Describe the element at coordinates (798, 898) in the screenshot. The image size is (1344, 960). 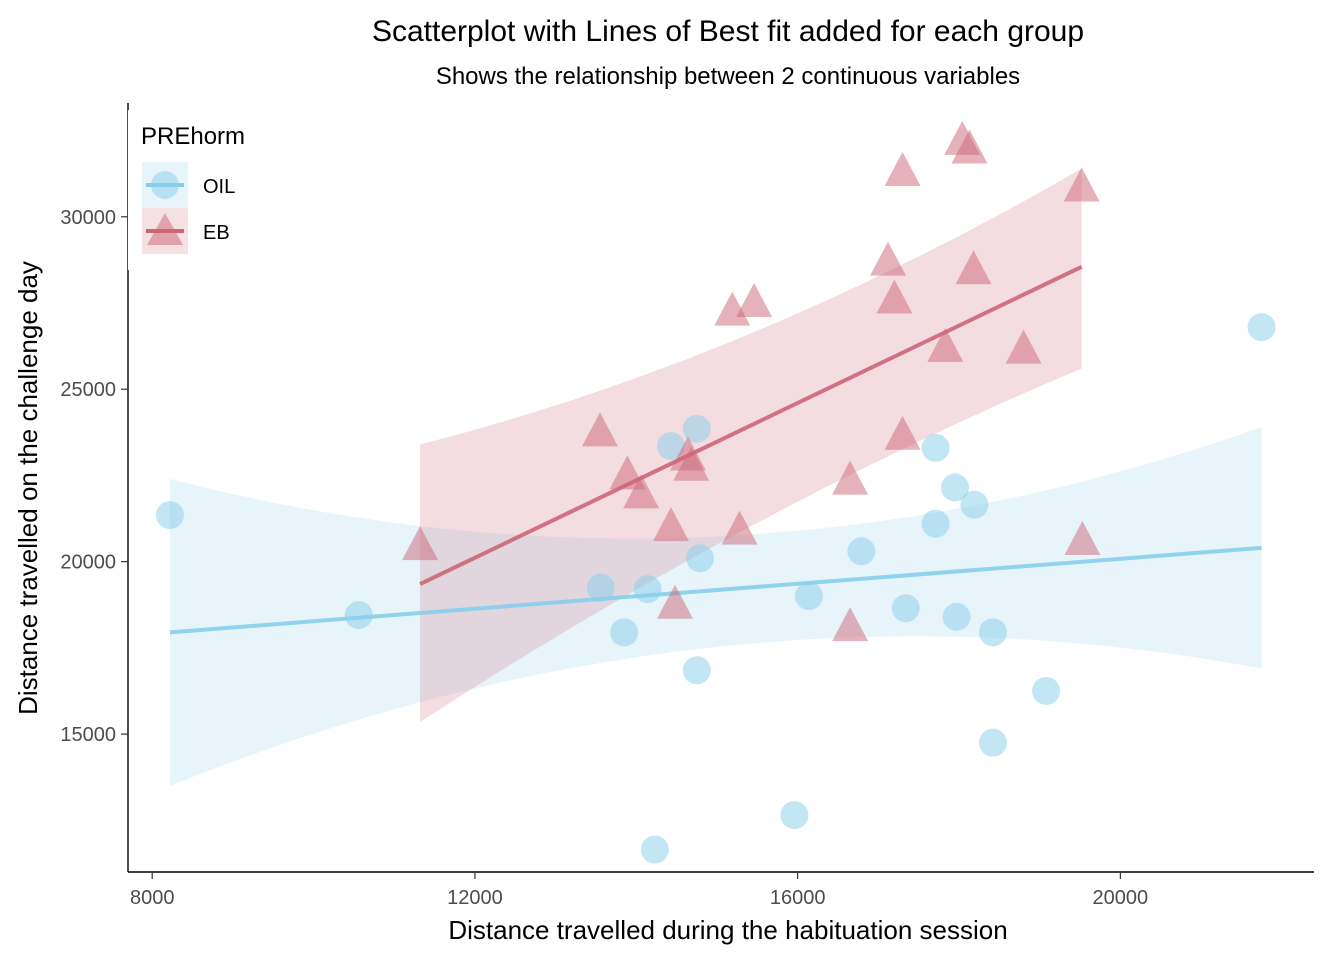
I see `x-tick-label: 16000` at that location.